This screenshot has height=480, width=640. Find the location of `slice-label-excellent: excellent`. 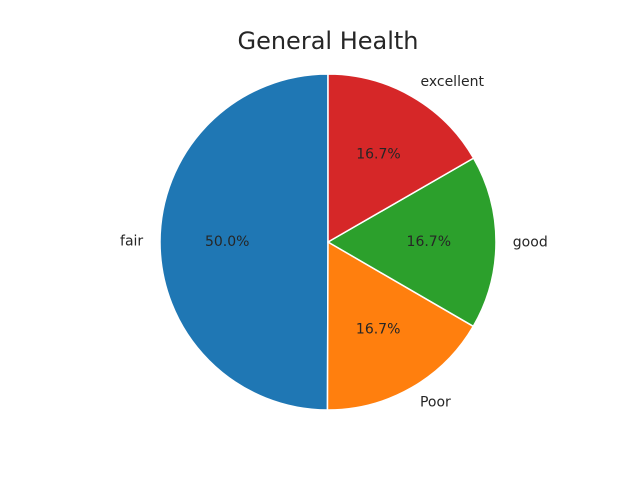

slice-label-excellent: excellent is located at coordinates (452, 82).